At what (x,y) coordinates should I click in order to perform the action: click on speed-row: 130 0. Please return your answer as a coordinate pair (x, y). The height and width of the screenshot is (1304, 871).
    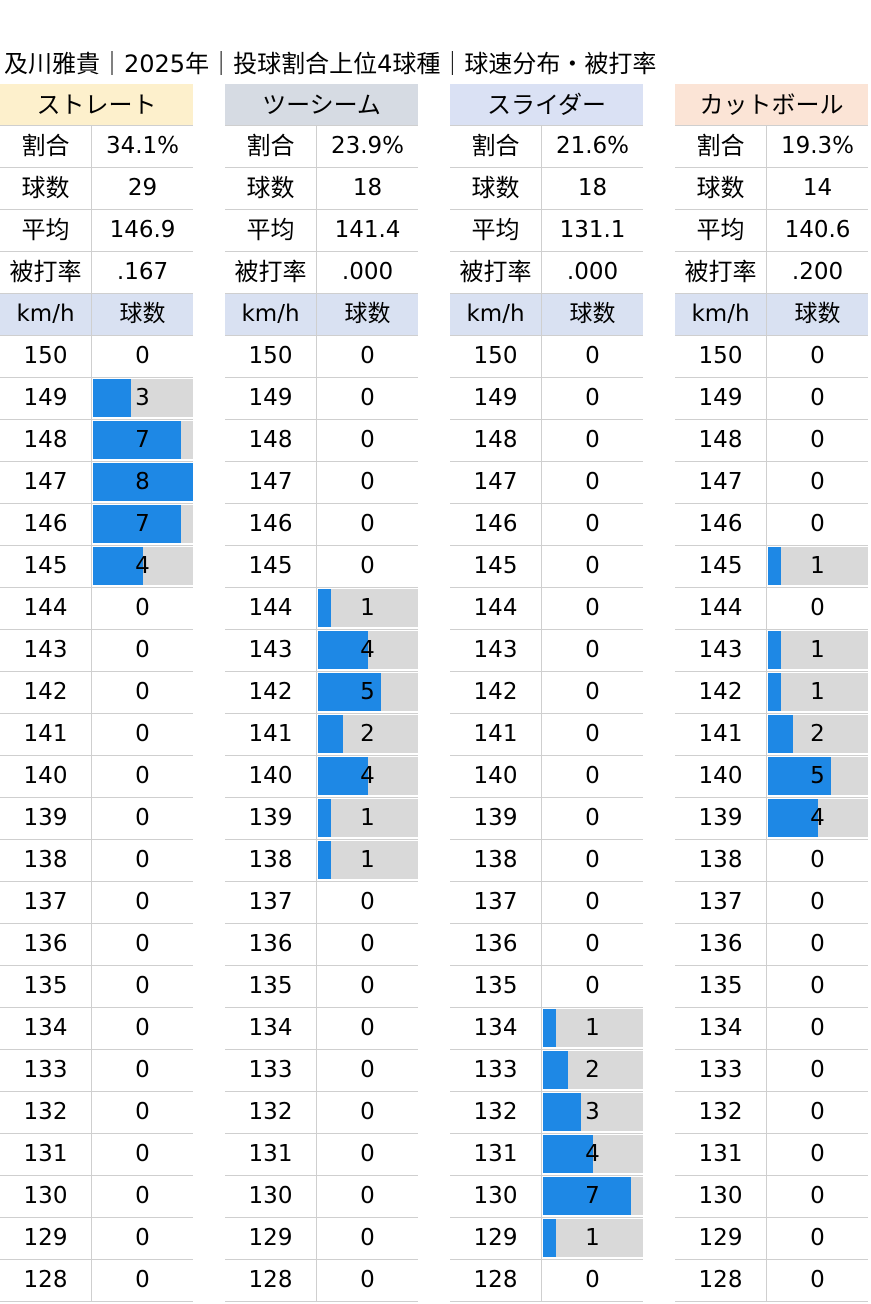
    Looking at the image, I should click on (96, 1197).